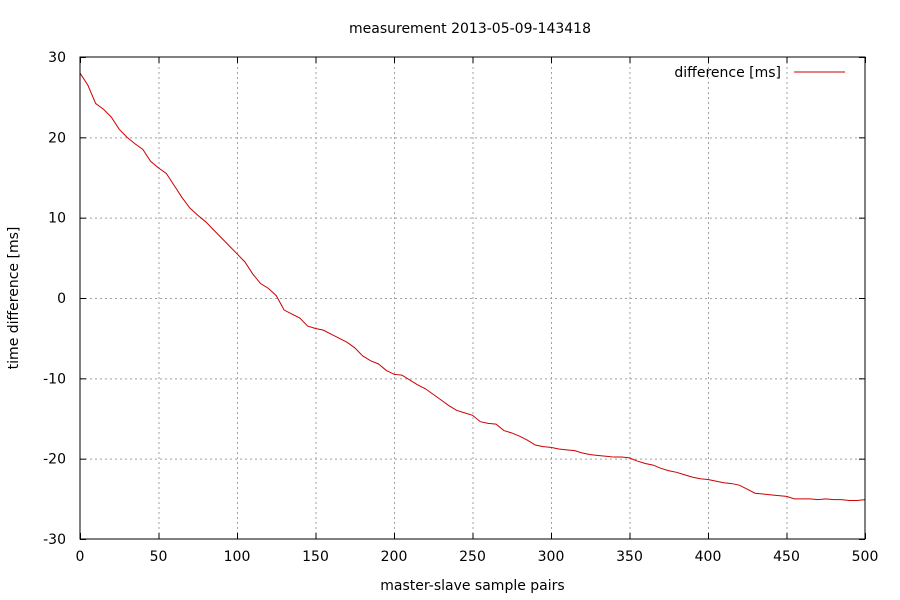  What do you see at coordinates (61, 299) in the screenshot?
I see `y-tick-label: 0` at bounding box center [61, 299].